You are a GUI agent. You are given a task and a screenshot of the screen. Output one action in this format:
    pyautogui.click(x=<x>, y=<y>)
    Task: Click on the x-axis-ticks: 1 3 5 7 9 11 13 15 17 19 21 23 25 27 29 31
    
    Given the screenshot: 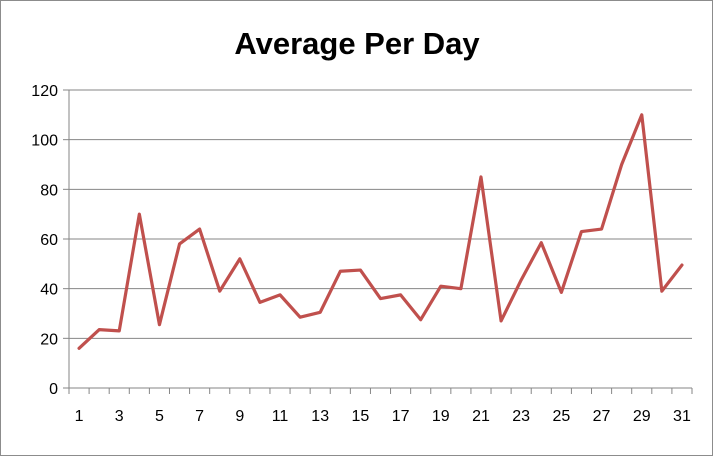 What is the action you would take?
    pyautogui.click(x=383, y=416)
    